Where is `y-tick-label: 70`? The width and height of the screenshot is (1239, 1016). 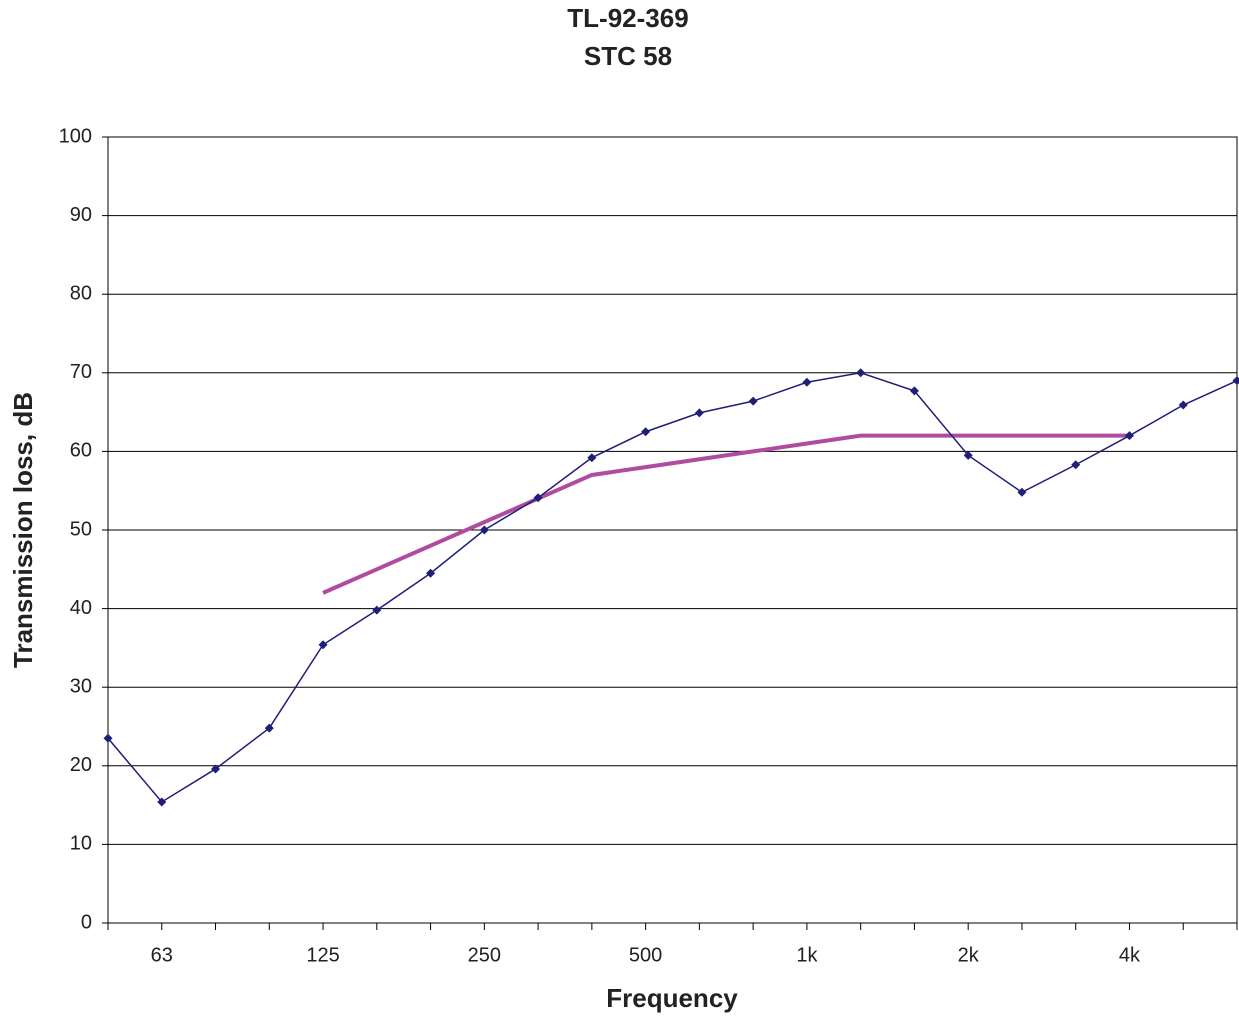
y-tick-label: 70 is located at coordinates (81, 372).